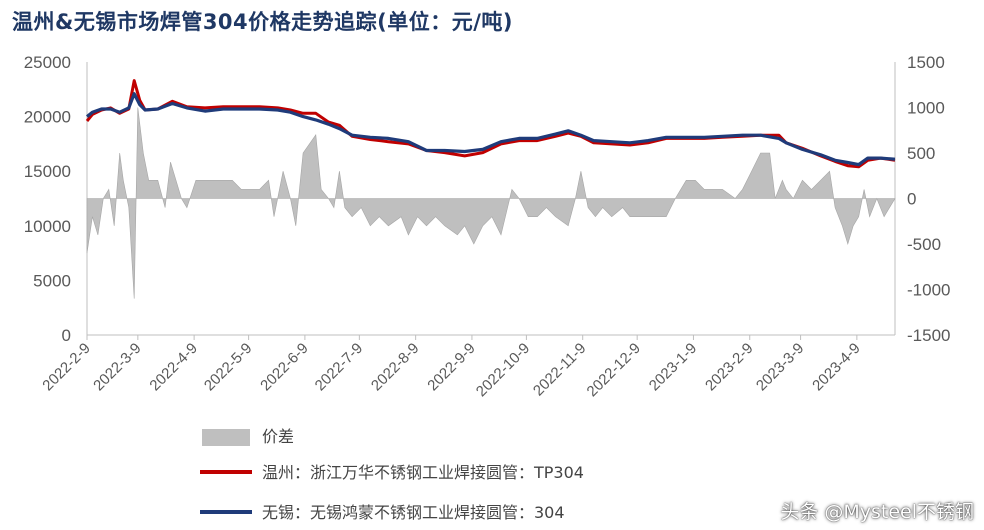 The image size is (984, 530). I want to click on right-y-tick-label: -1500, so click(928, 335).